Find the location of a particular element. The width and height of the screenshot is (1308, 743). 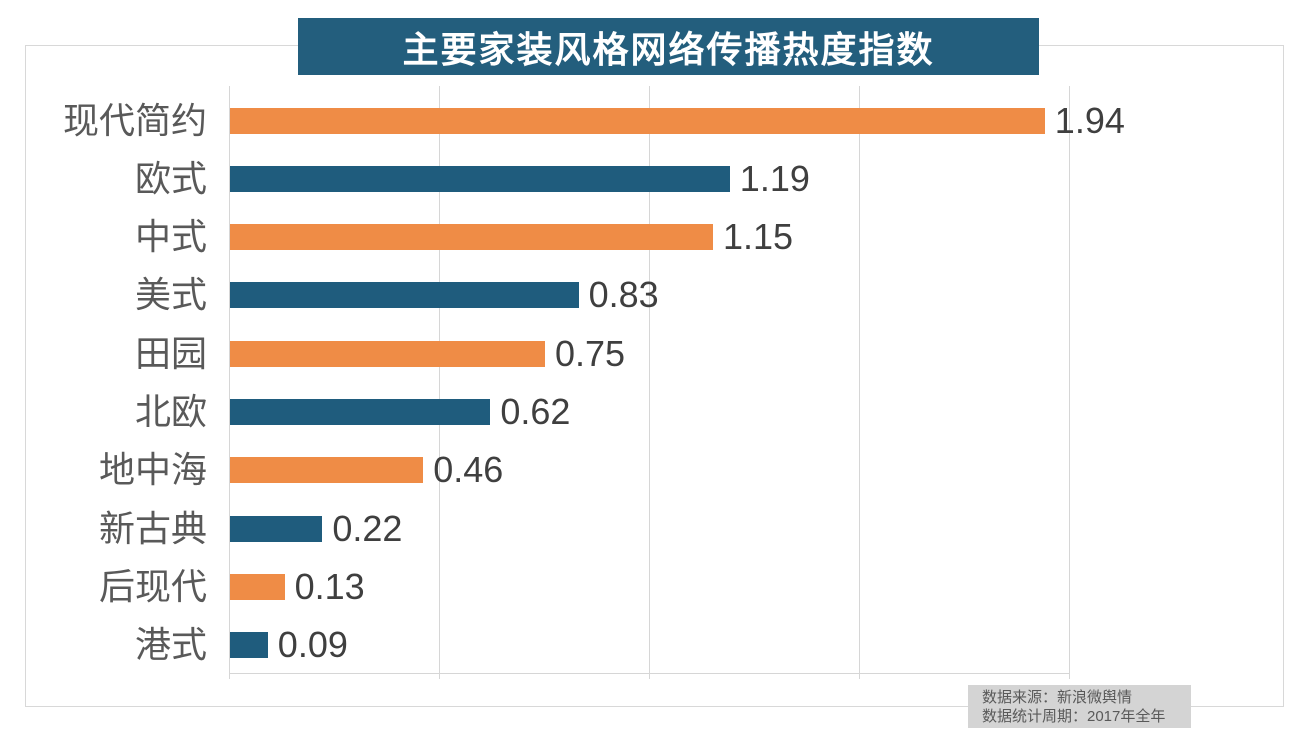

category-label: 美式 is located at coordinates (170, 295).